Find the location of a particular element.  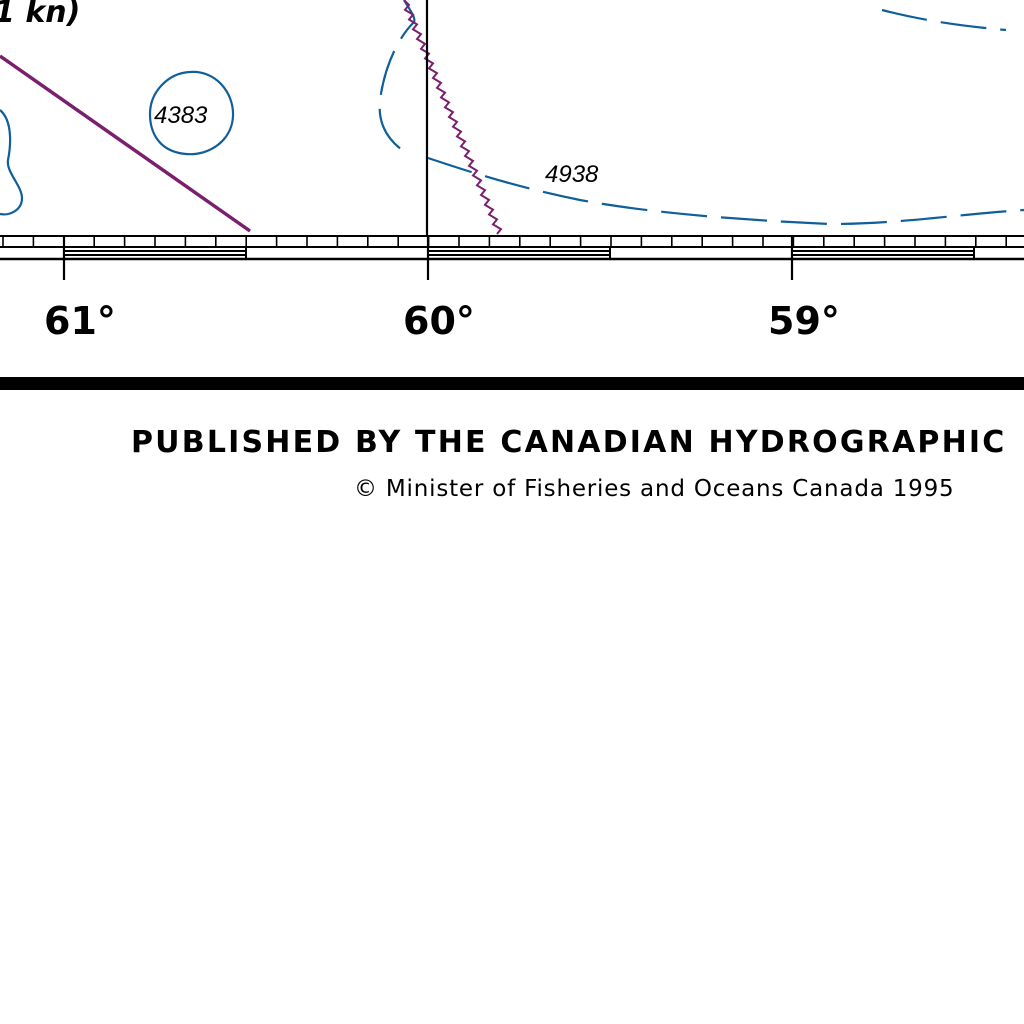

sounding-4383: 4383 is located at coordinates (181, 115).